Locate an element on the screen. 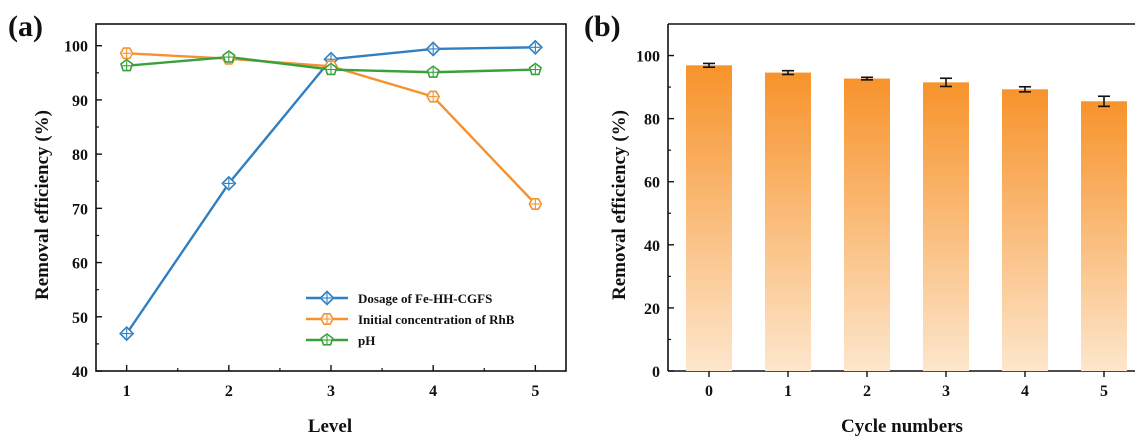 The width and height of the screenshot is (1135, 438). panel-b-xlabel: Cycle numbers is located at coordinates (902, 426).